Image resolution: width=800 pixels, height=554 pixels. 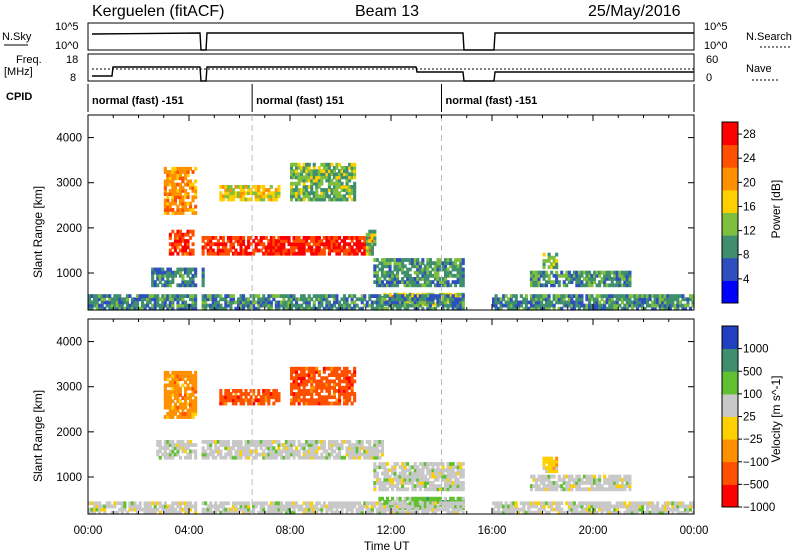 What do you see at coordinates (694, 531) in the screenshot?
I see `x-tick-label: 00:00` at bounding box center [694, 531].